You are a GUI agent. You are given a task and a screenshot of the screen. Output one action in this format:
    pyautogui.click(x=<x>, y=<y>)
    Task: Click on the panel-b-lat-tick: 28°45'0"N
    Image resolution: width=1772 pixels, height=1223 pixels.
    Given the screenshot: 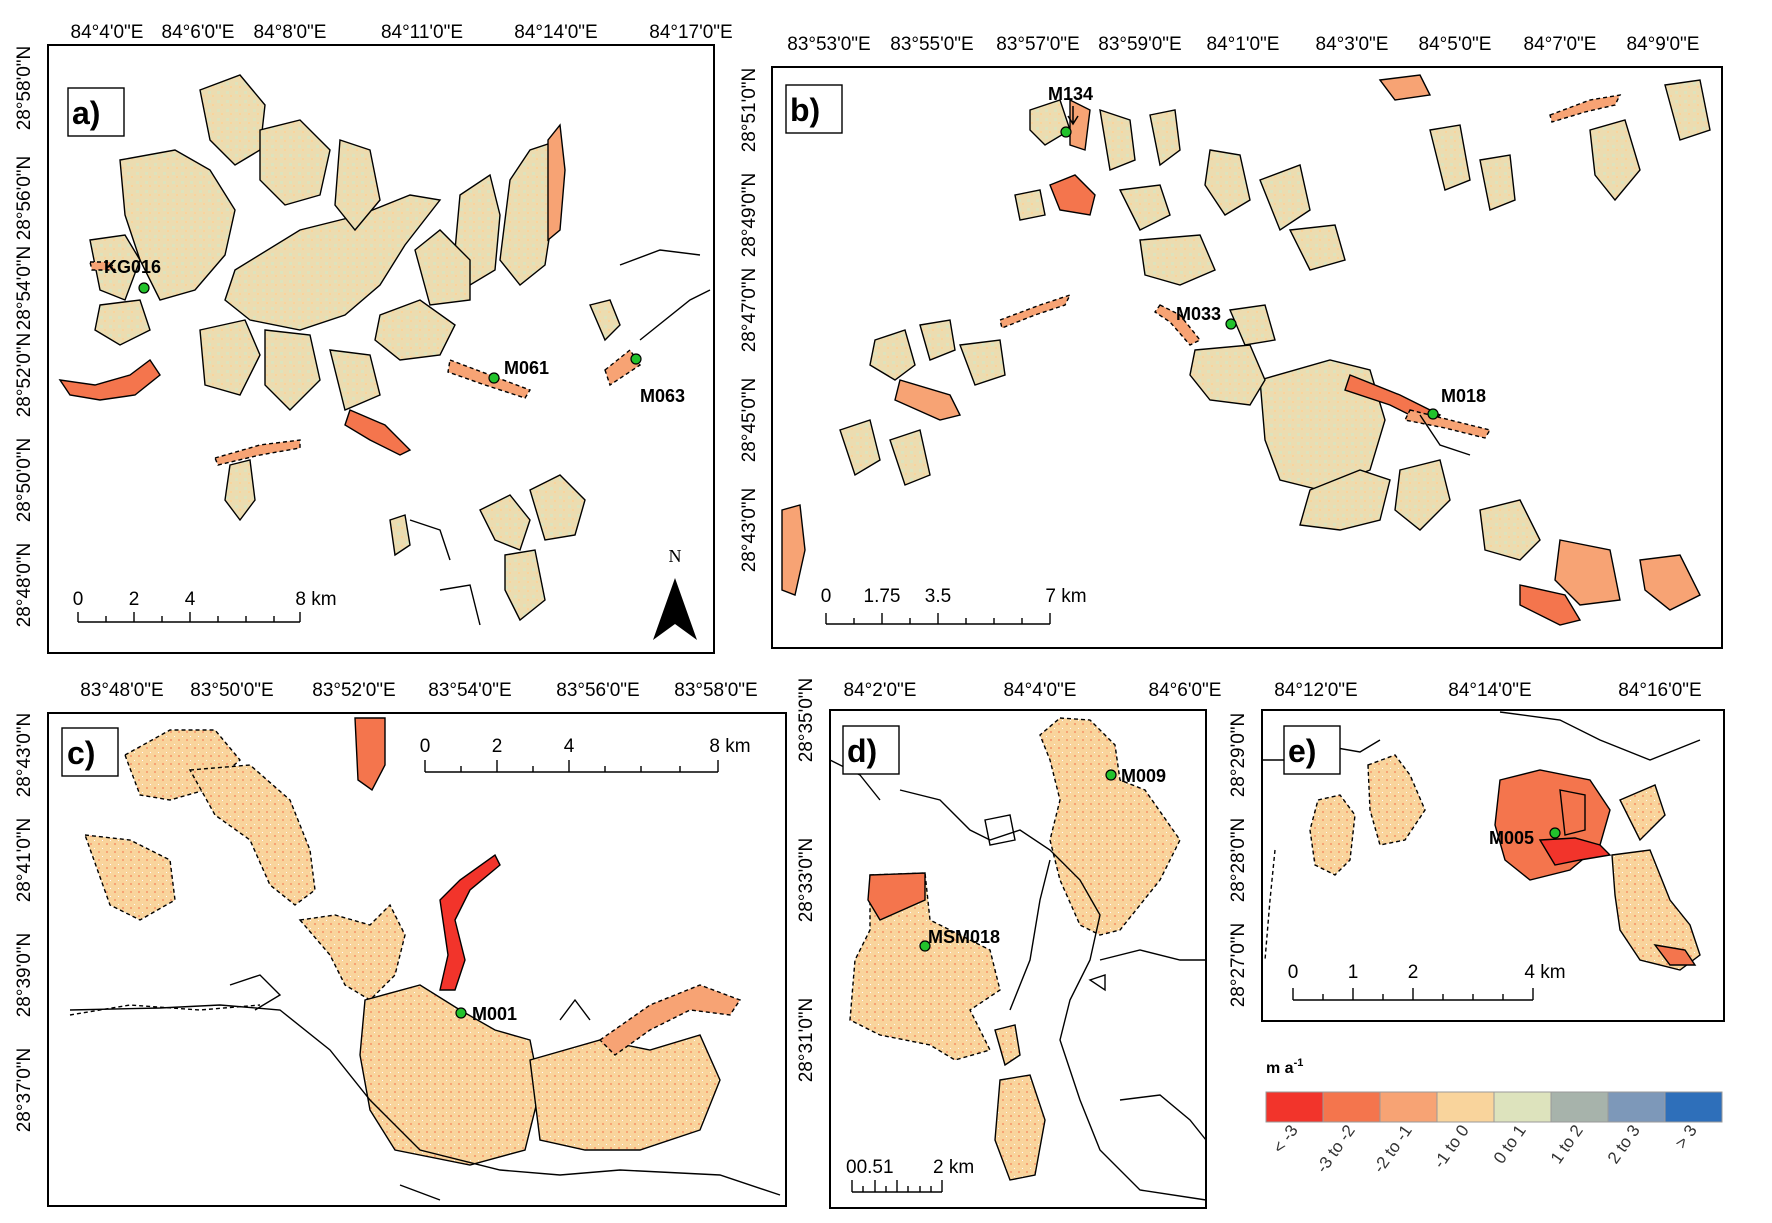 What is the action you would take?
    pyautogui.click(x=749, y=420)
    